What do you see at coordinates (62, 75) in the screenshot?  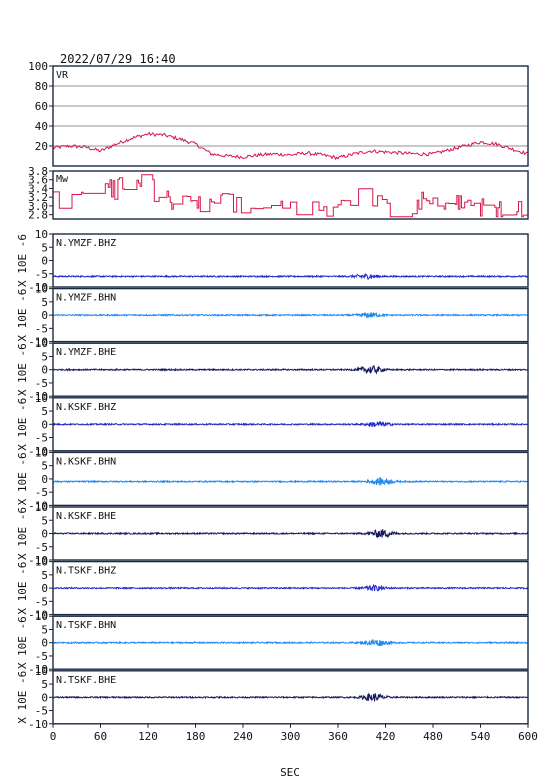 I see `vr-panel-label: VR` at bounding box center [62, 75].